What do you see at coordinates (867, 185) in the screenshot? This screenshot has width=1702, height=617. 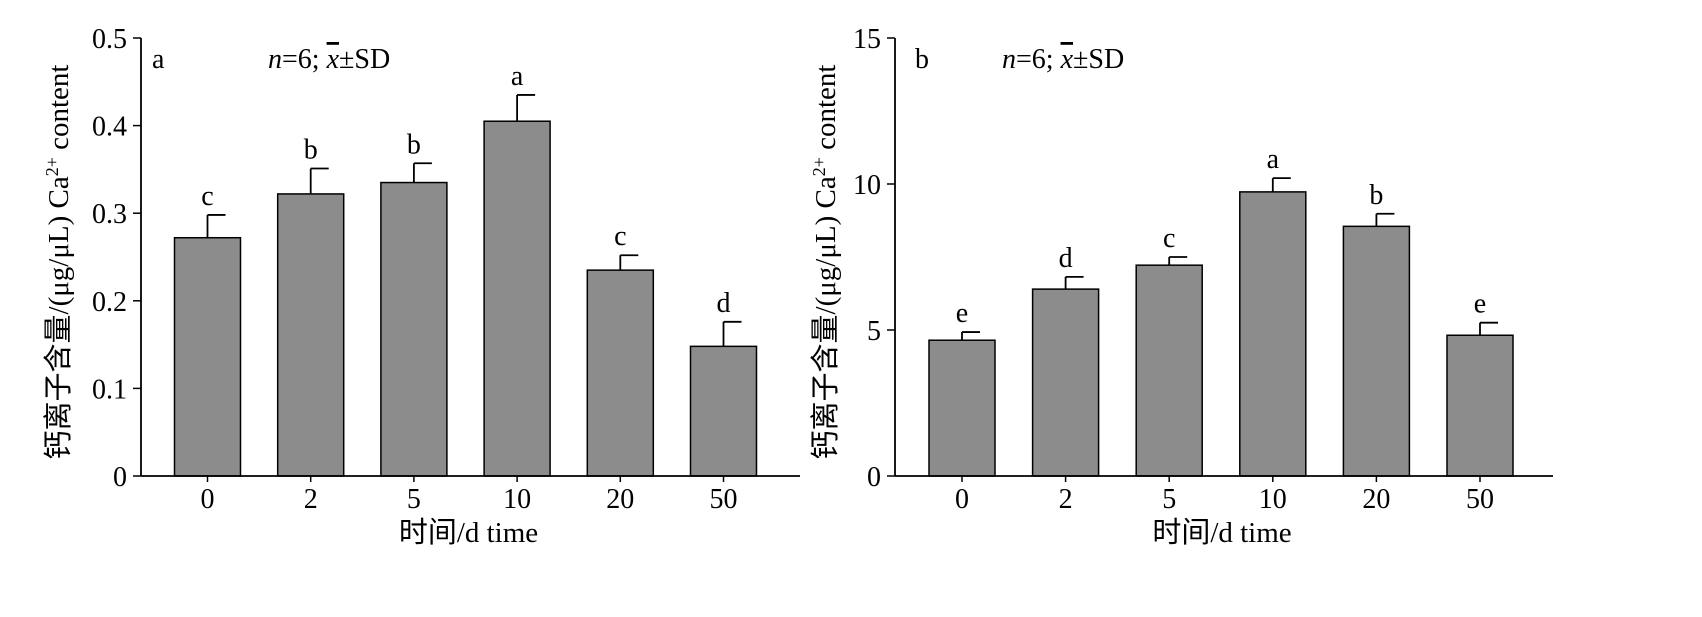 I see `y-tick-label: 10` at bounding box center [867, 185].